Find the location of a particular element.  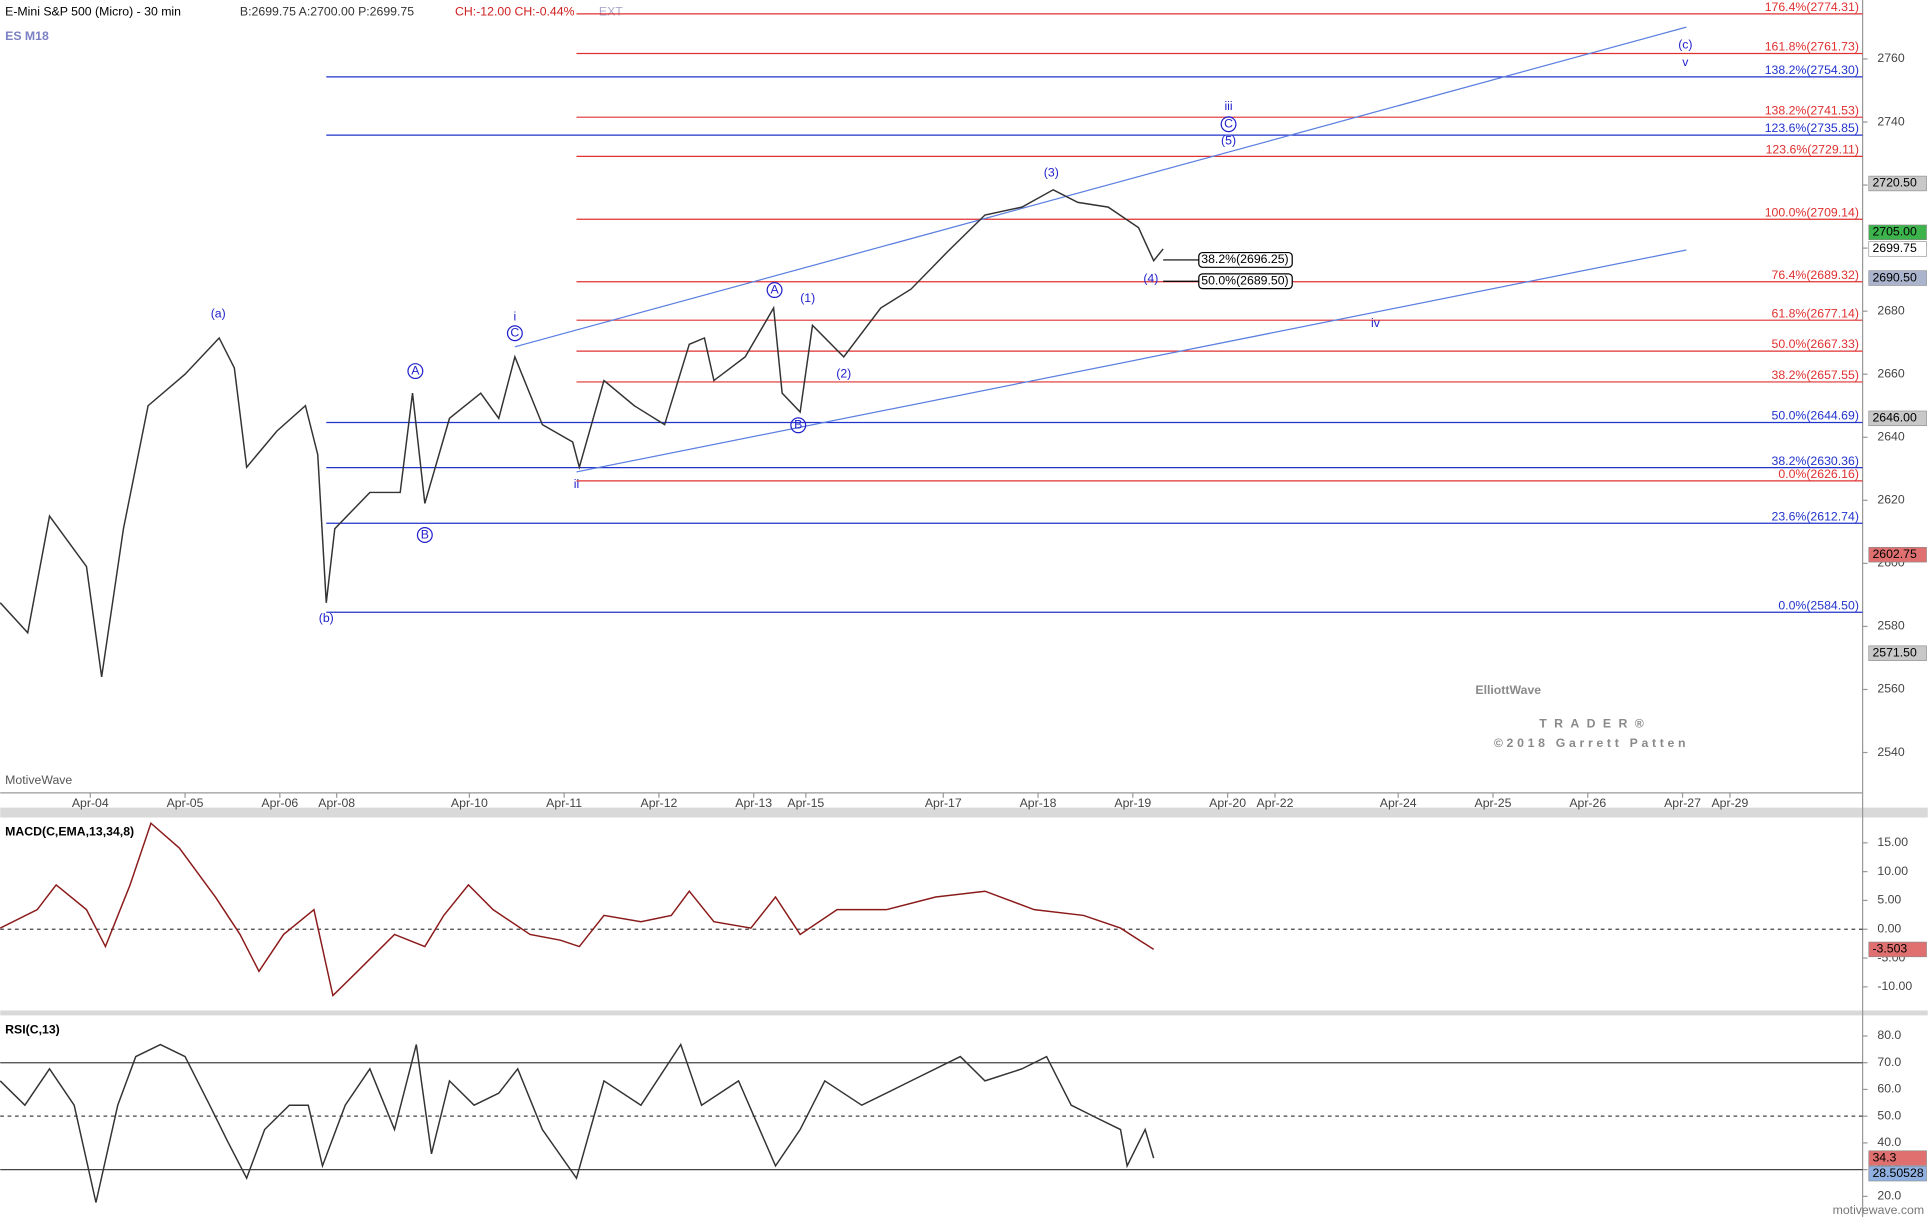

fib-label: 76.4%(2689.32) is located at coordinates (1815, 275).